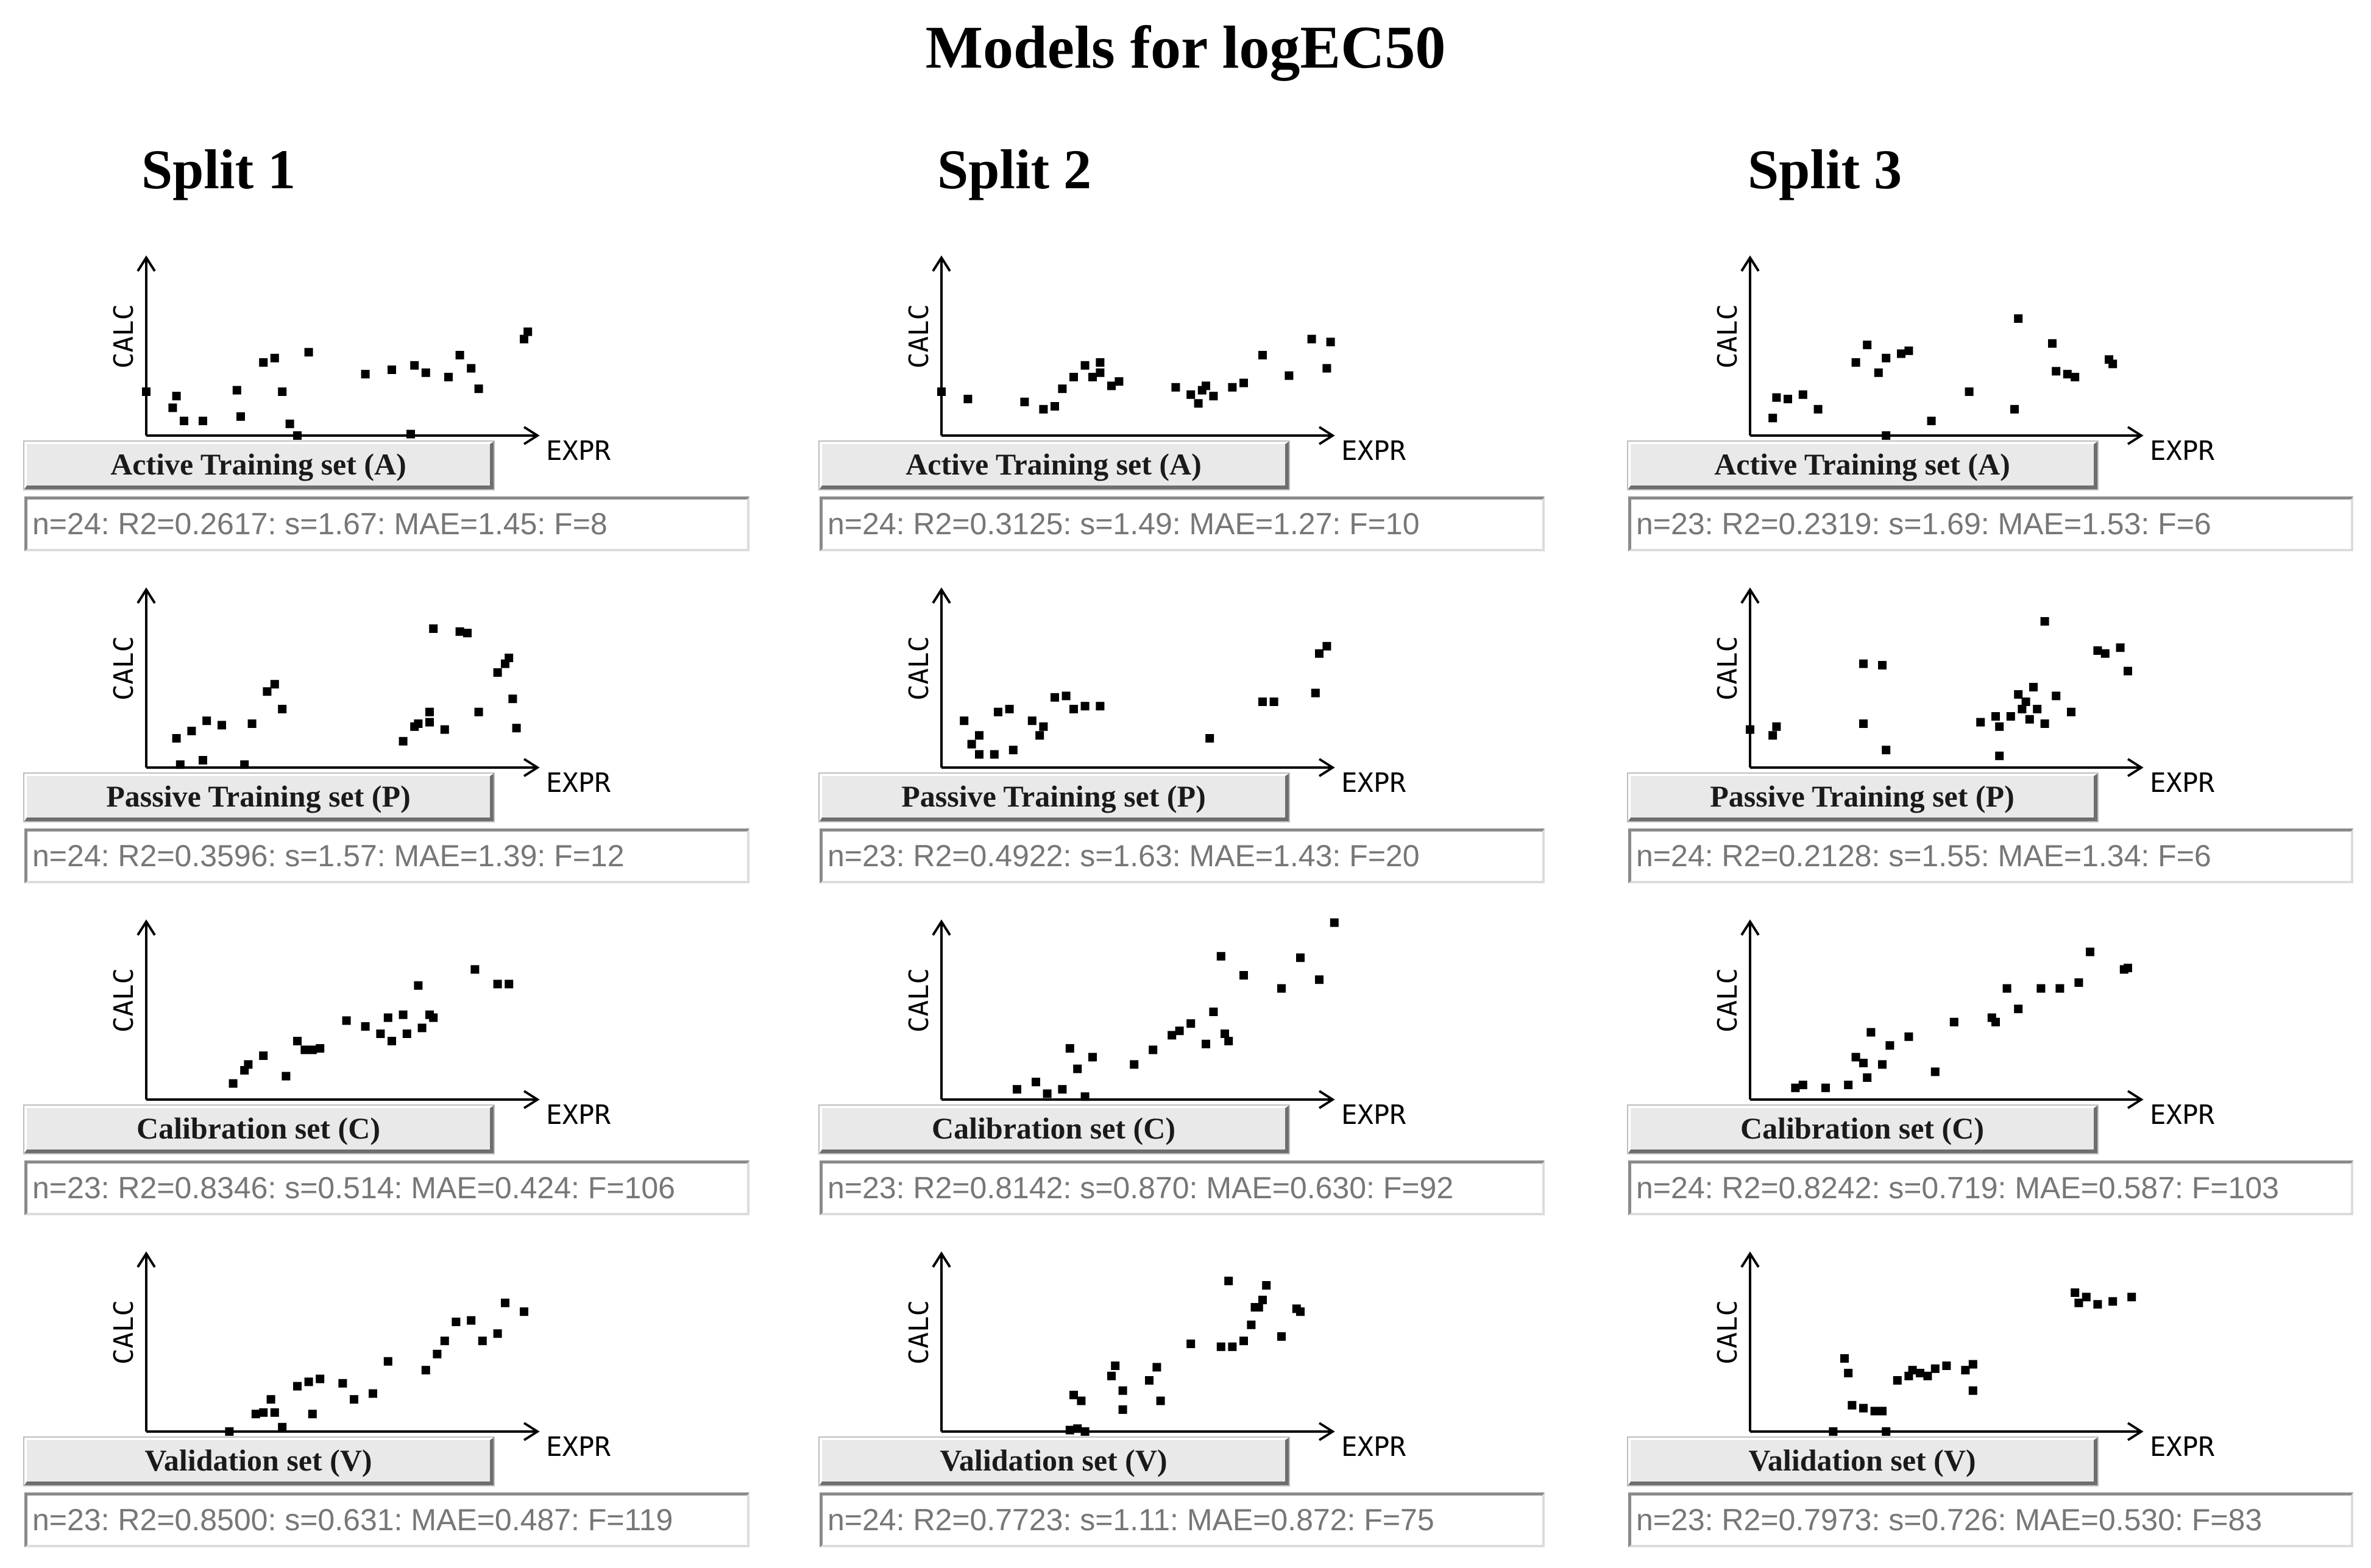 This screenshot has height=1568, width=2371. What do you see at coordinates (1054, 797) in the screenshot?
I see `set-button-split2-passive: Passive Training set (P)` at bounding box center [1054, 797].